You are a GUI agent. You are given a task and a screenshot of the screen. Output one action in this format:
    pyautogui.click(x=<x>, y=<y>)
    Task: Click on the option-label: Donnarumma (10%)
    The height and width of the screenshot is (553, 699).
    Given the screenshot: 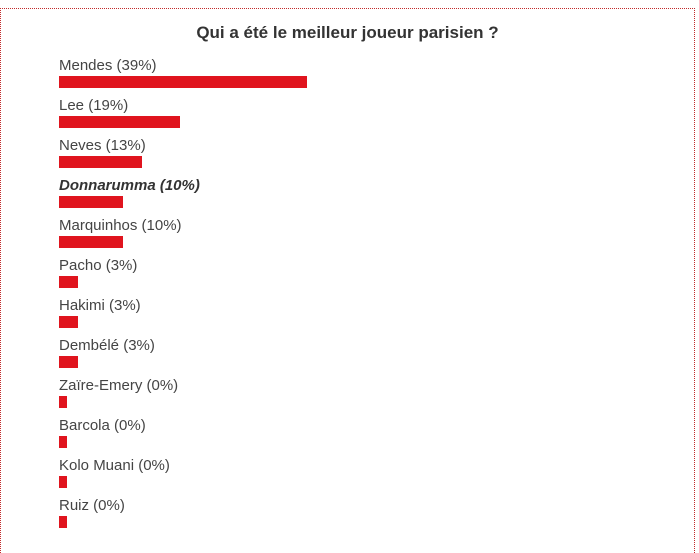 What is the action you would take?
    pyautogui.click(x=129, y=185)
    